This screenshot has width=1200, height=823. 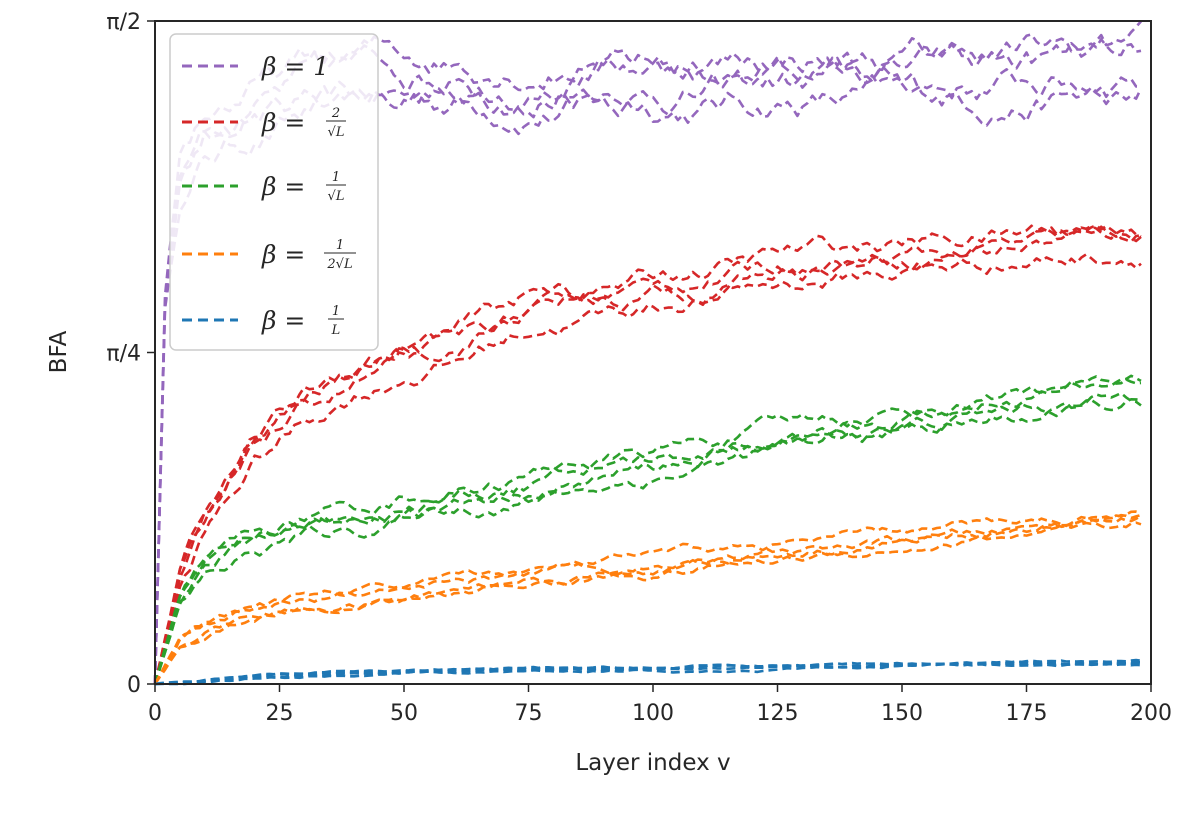 I want to click on legend-label-beta-2-over-sqrt-l: β = 2 √L, so click(x=303, y=123).